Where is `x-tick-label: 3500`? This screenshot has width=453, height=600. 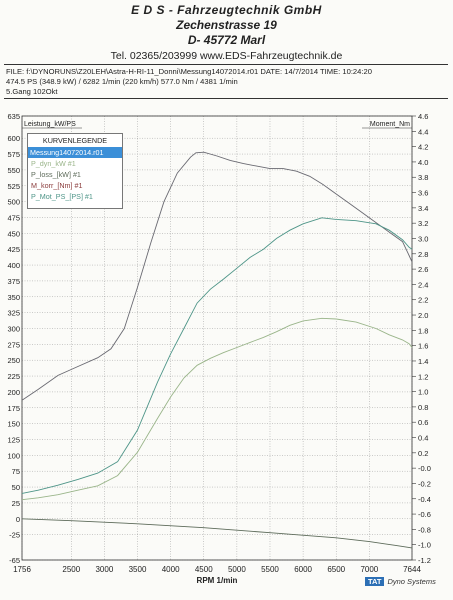 x-tick-label: 3500 is located at coordinates (138, 569).